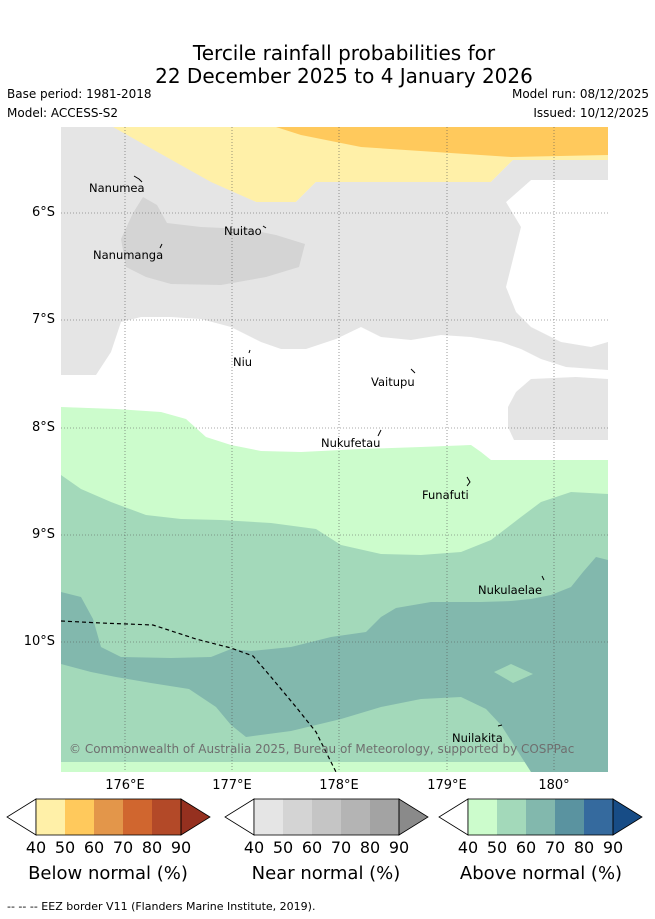 This screenshot has width=655, height=919. I want to click on colorbar-below-outline, so click(108, 817).